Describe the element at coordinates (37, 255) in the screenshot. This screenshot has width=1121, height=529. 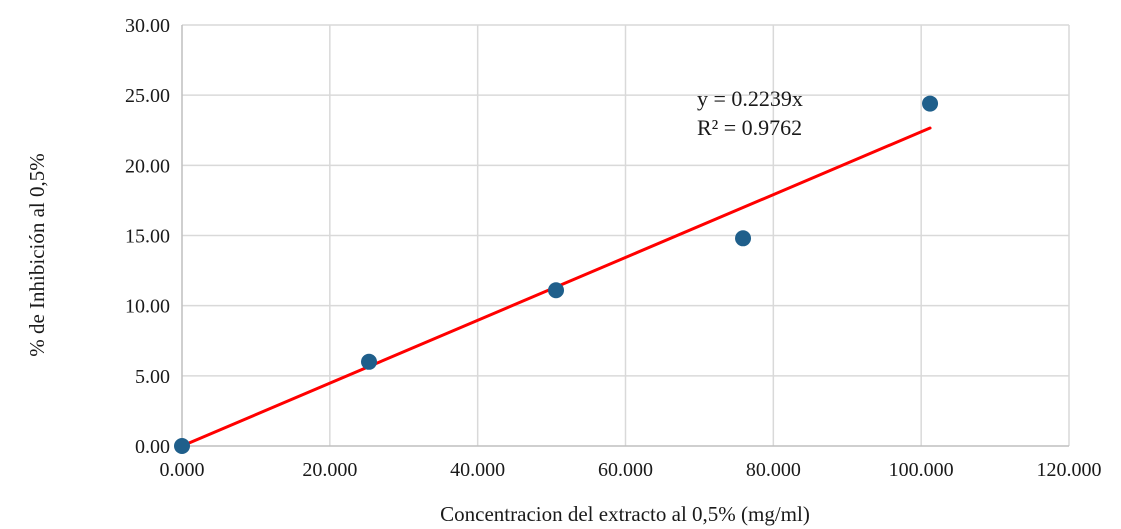
I see `y-axis-title: % de Inhibición al 0,5%` at that location.